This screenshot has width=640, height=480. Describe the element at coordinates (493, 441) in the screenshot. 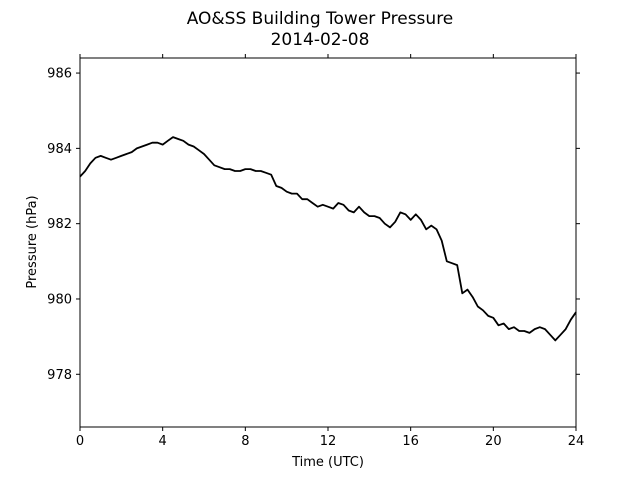

I see `x-tick-label: 20` at that location.